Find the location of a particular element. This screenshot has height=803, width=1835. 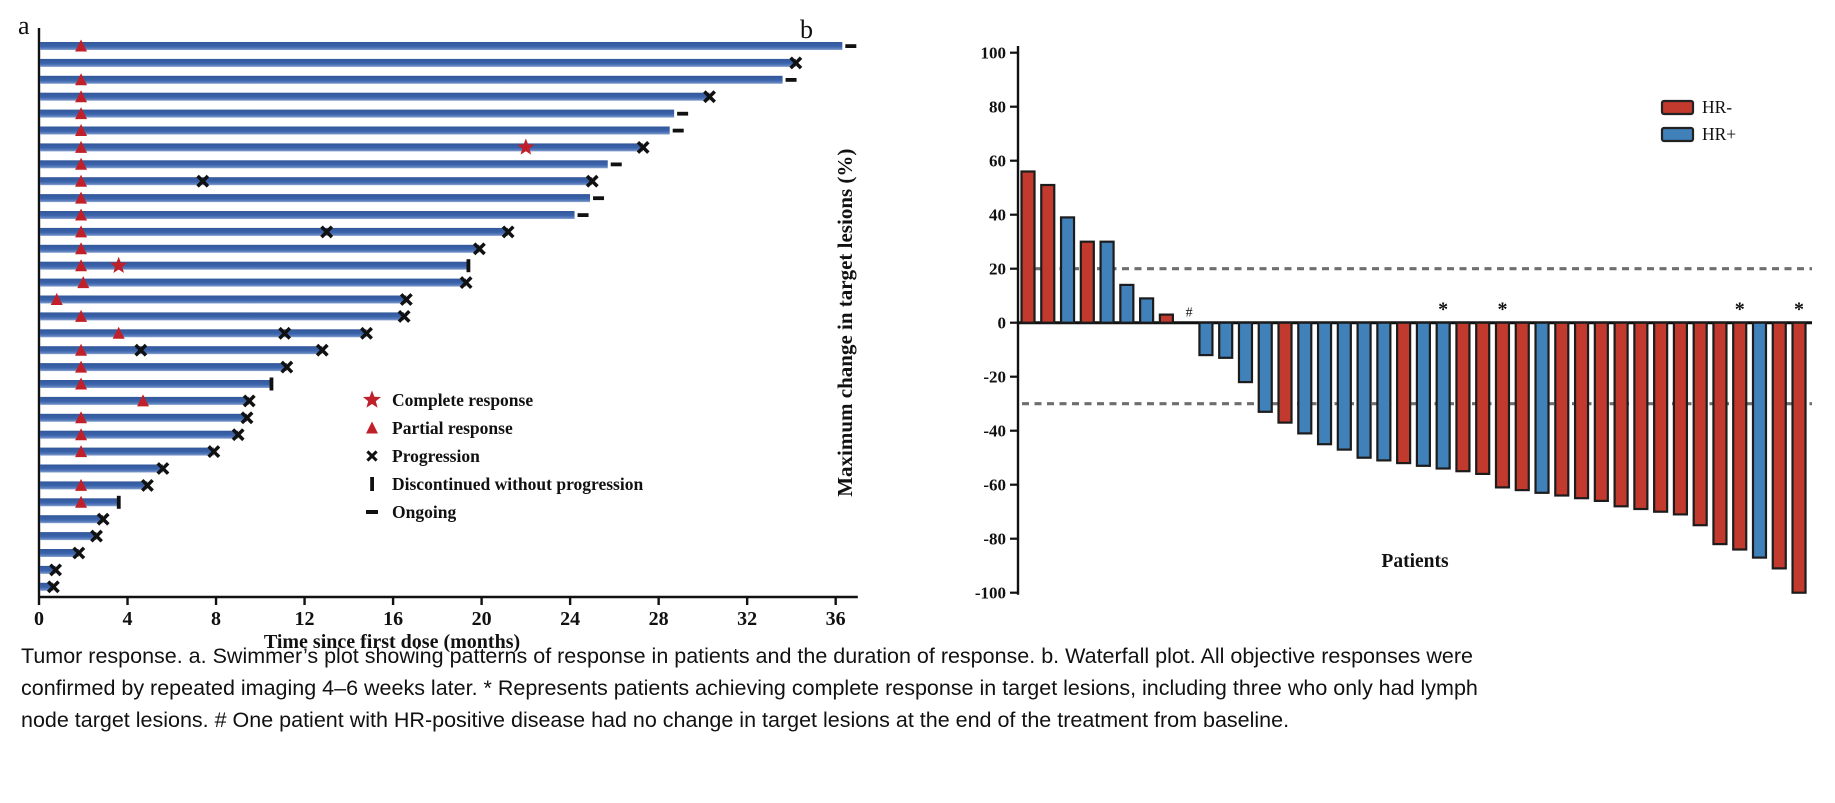

legend-x-icon is located at coordinates (372, 456).